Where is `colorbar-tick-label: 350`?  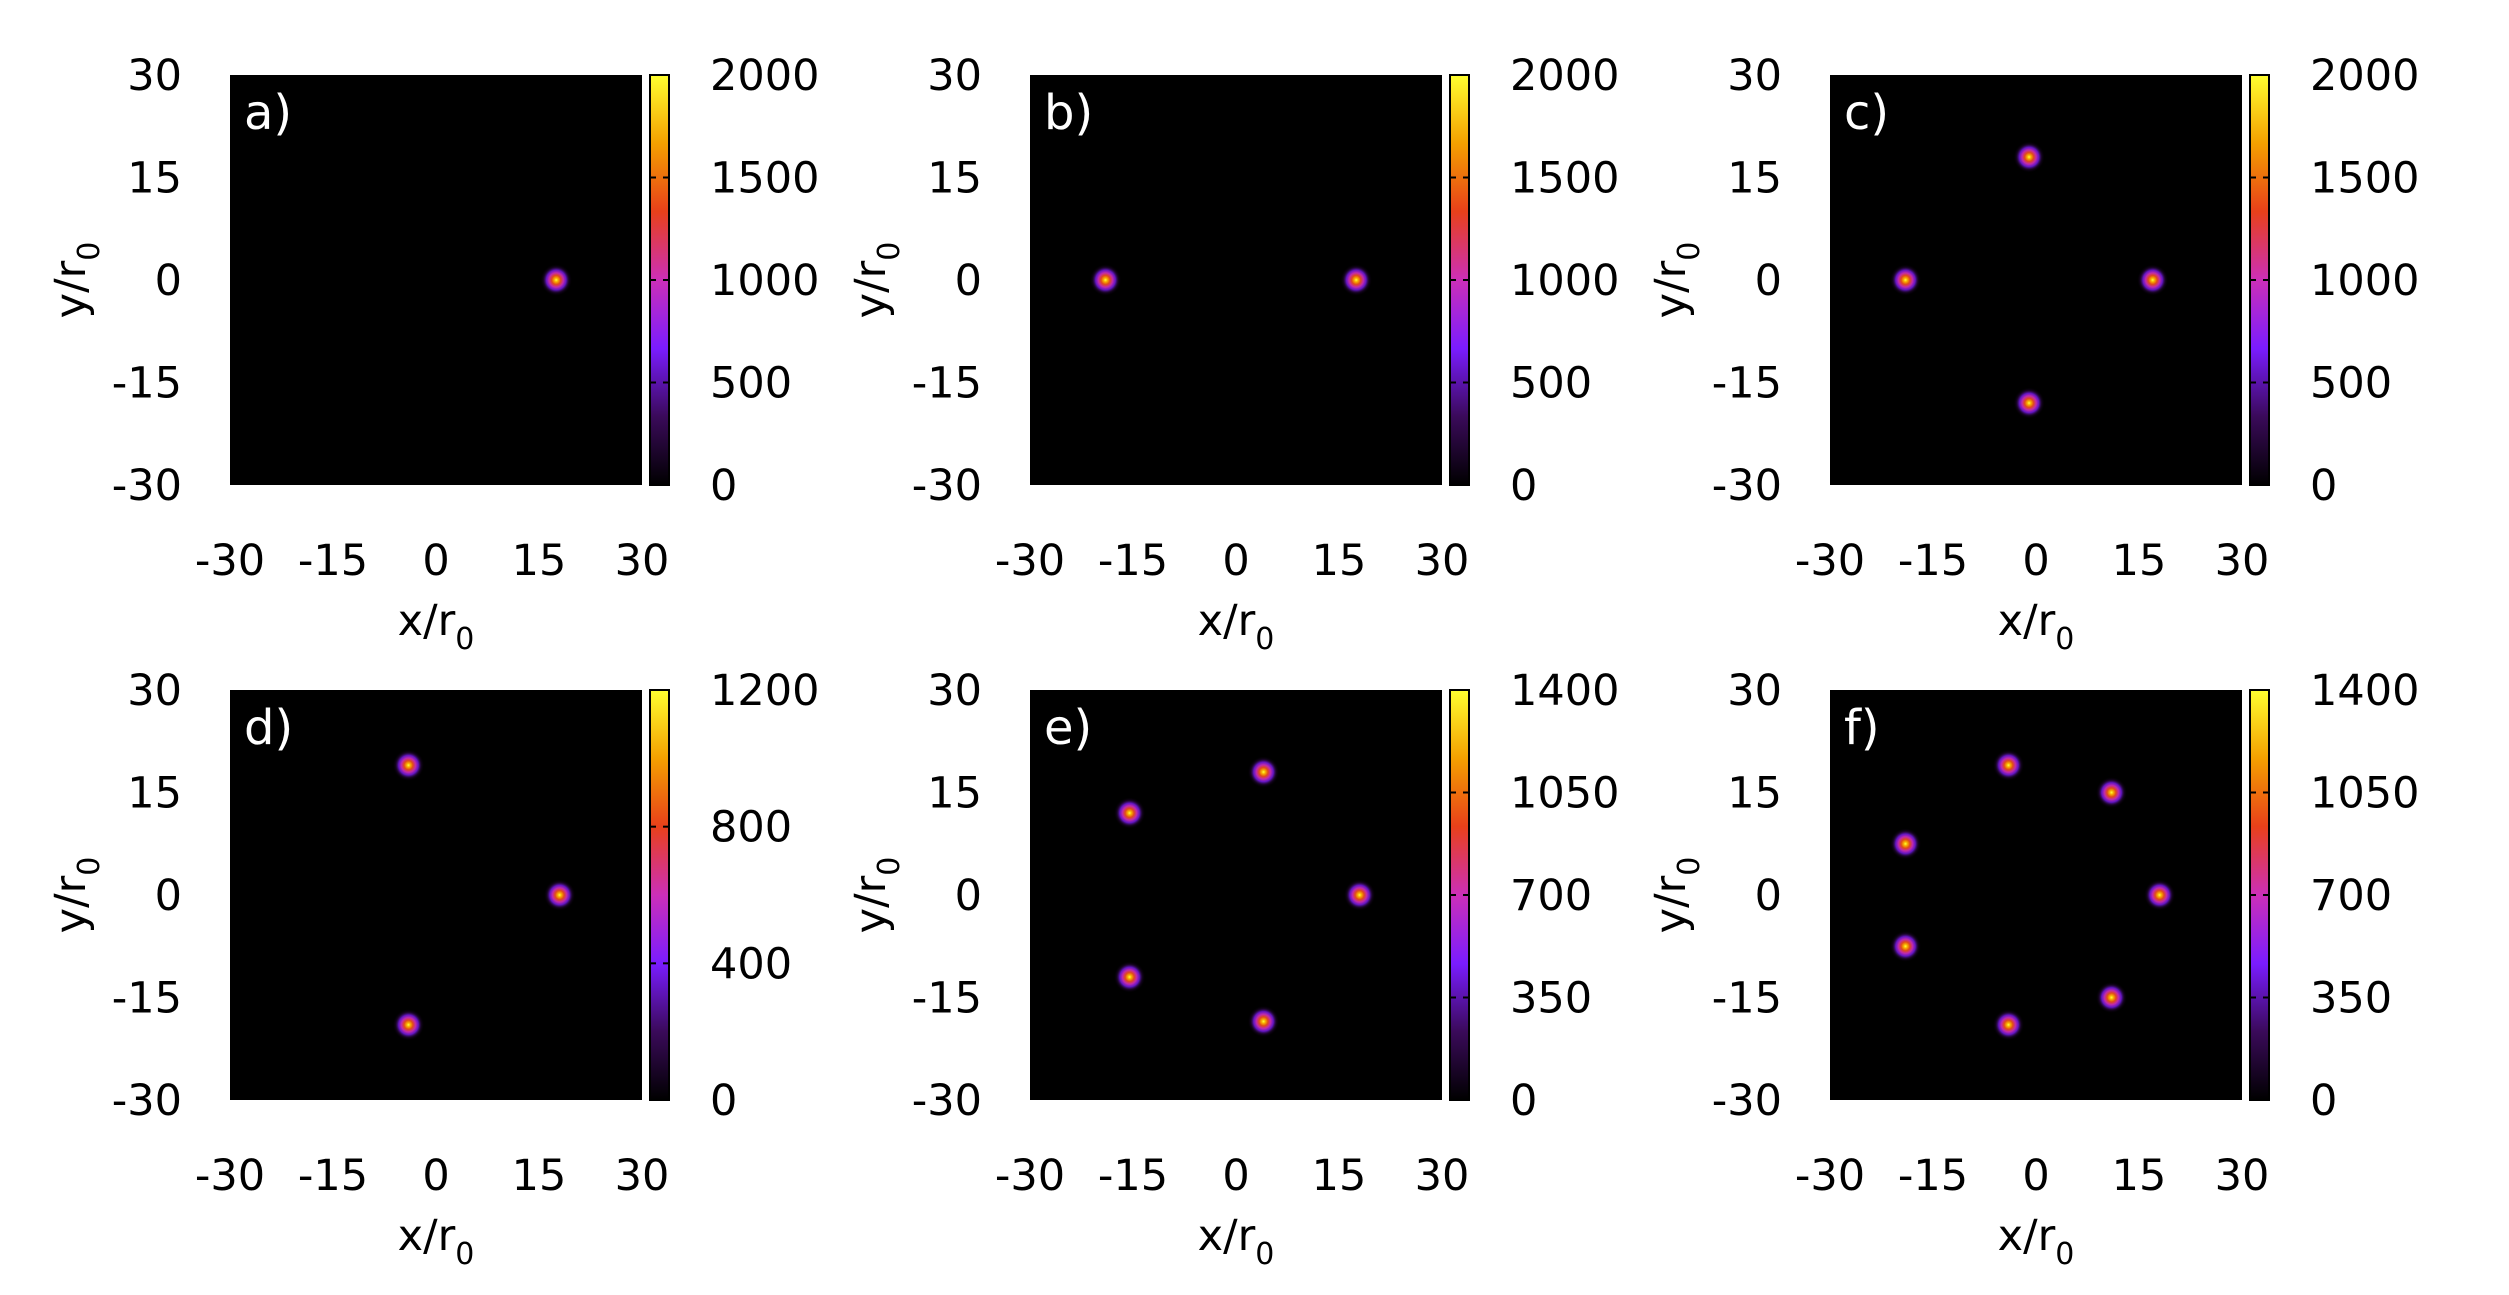 colorbar-tick-label: 350 is located at coordinates (1551, 999).